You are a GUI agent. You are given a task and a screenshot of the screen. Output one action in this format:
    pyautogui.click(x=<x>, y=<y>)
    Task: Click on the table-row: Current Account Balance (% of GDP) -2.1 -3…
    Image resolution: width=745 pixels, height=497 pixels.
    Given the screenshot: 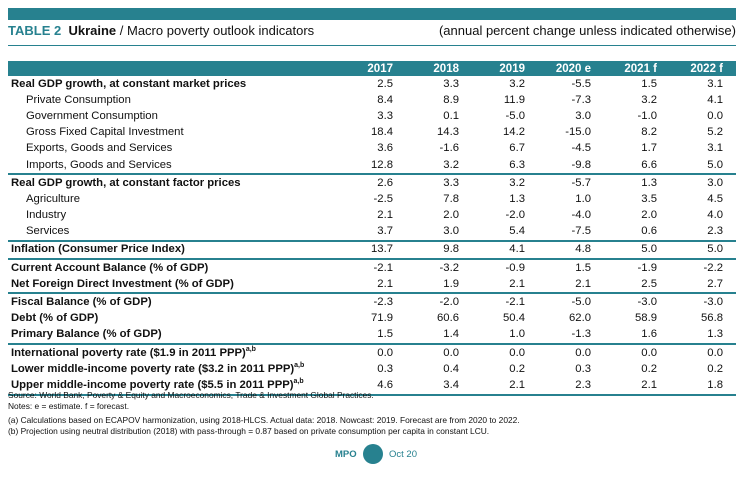 What is the action you would take?
    pyautogui.click(x=372, y=267)
    